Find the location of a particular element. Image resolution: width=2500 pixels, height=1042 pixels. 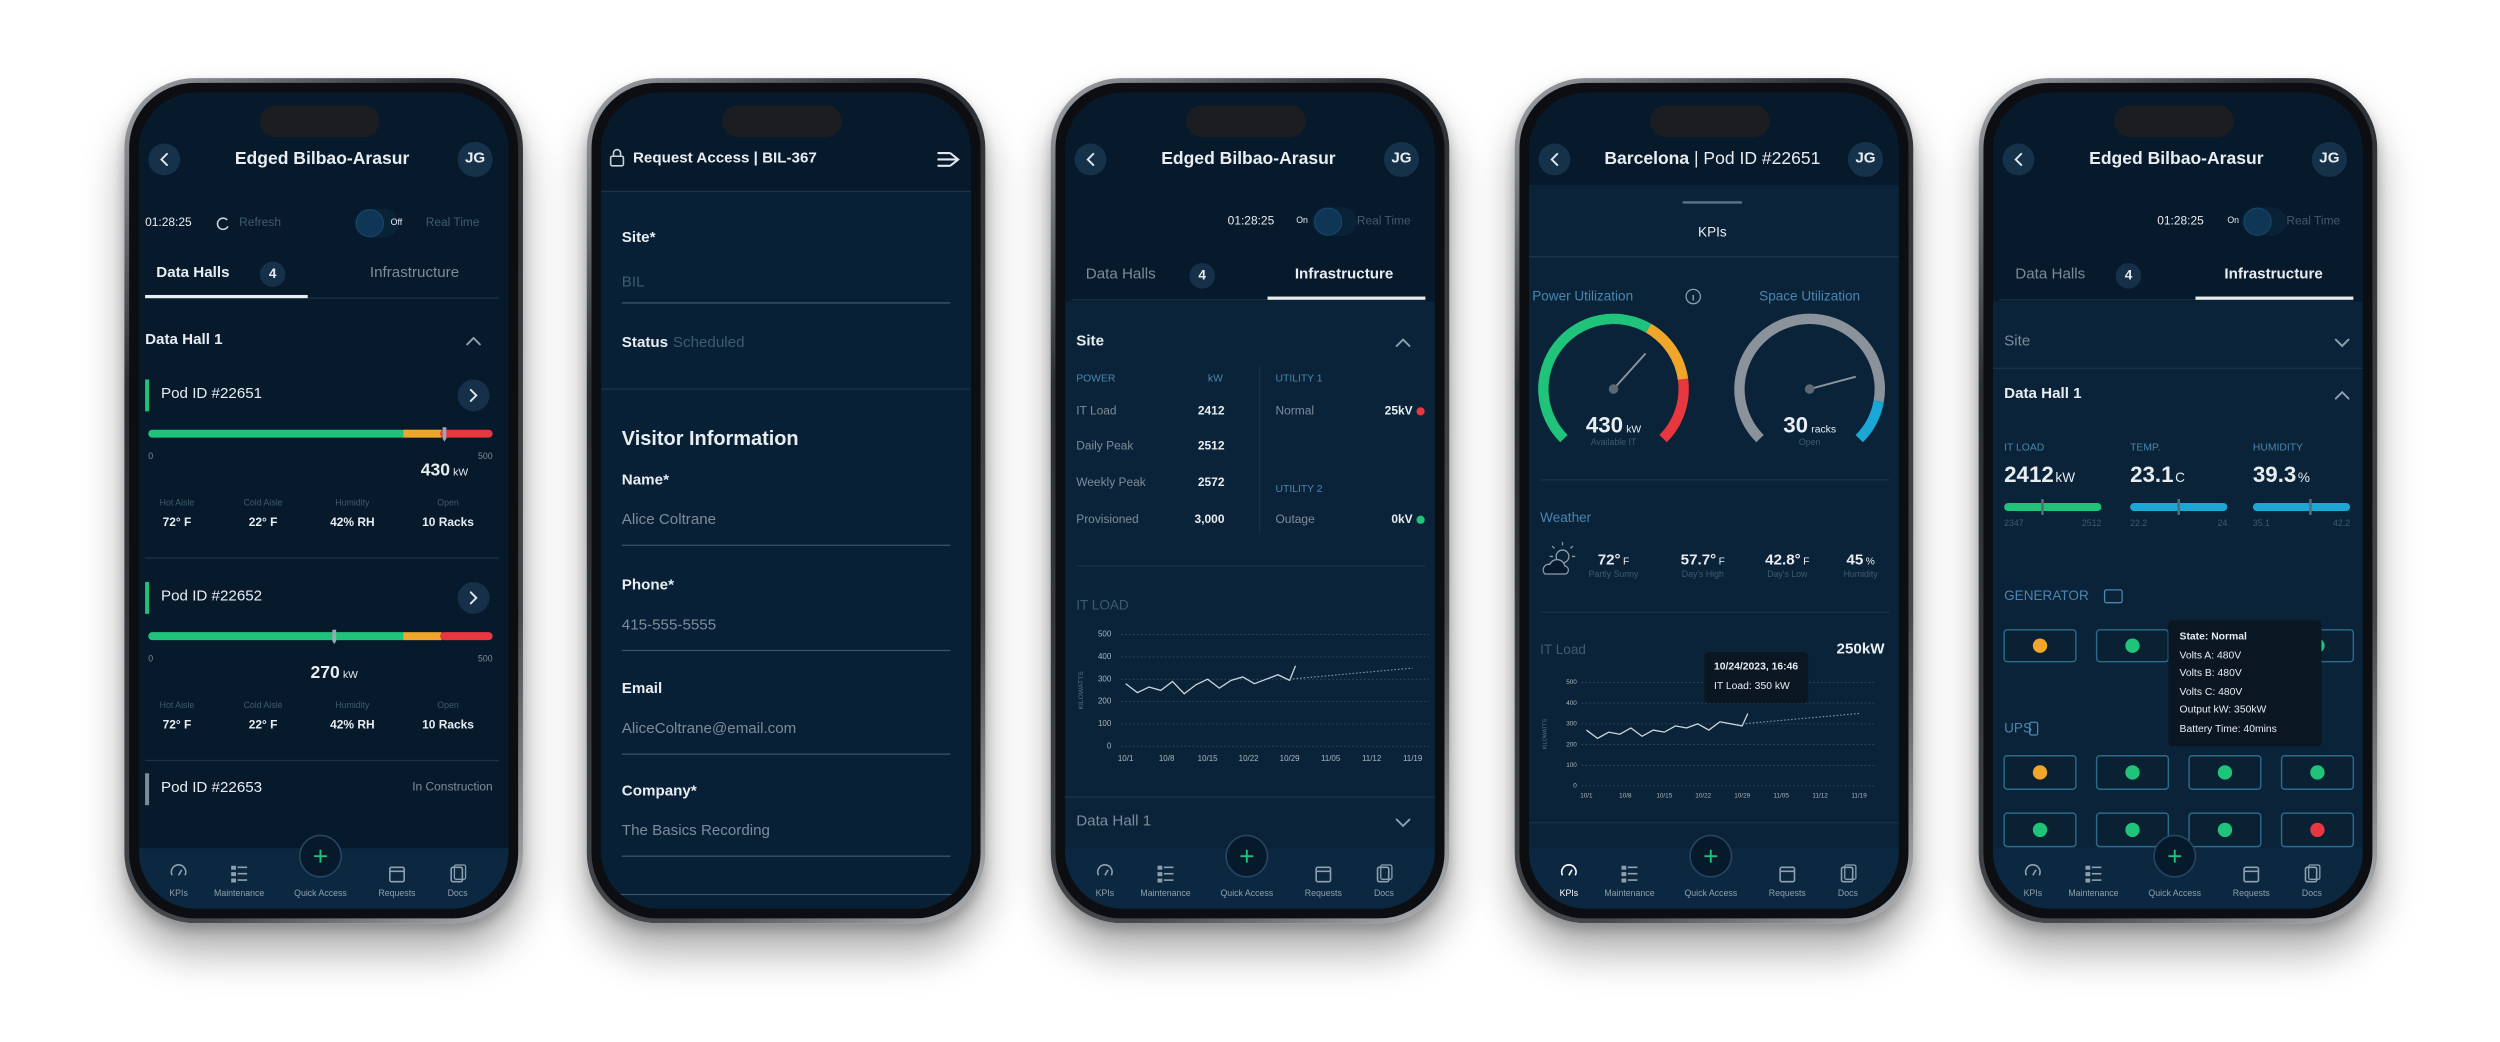

metric-unit: C is located at coordinates (2180, 477).